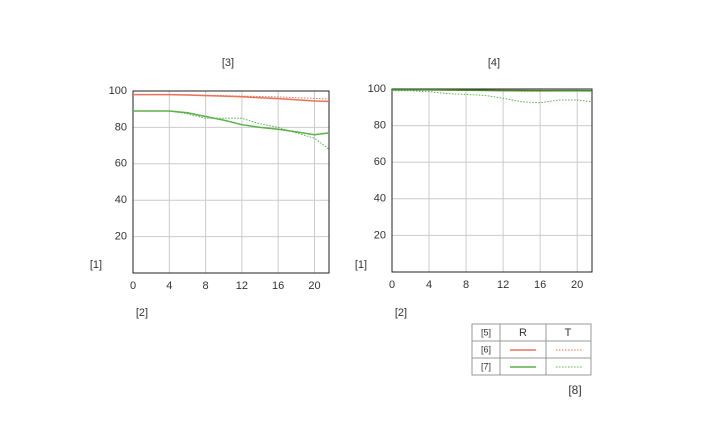 The image size is (720, 428). I want to click on legend-table, so click(531, 349).